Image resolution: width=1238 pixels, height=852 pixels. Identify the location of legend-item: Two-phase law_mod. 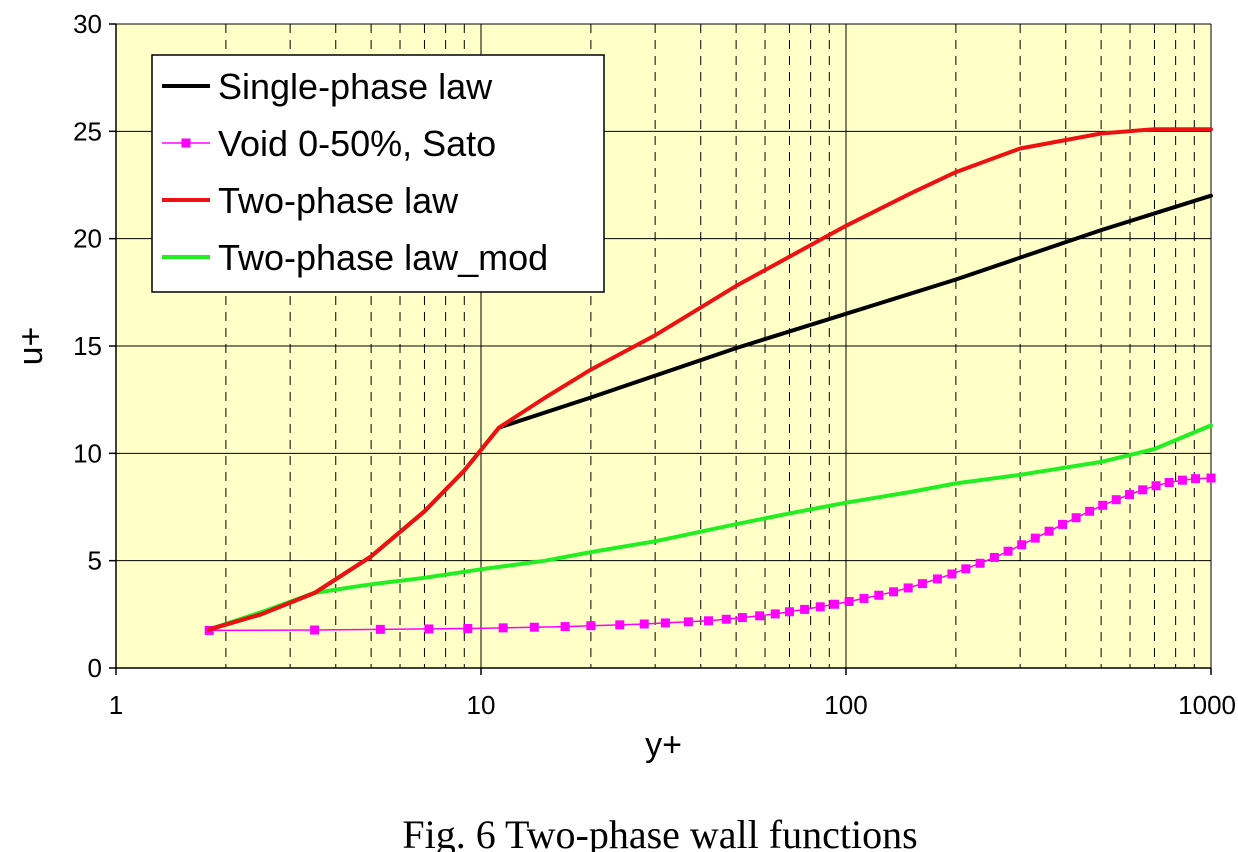
(355, 257).